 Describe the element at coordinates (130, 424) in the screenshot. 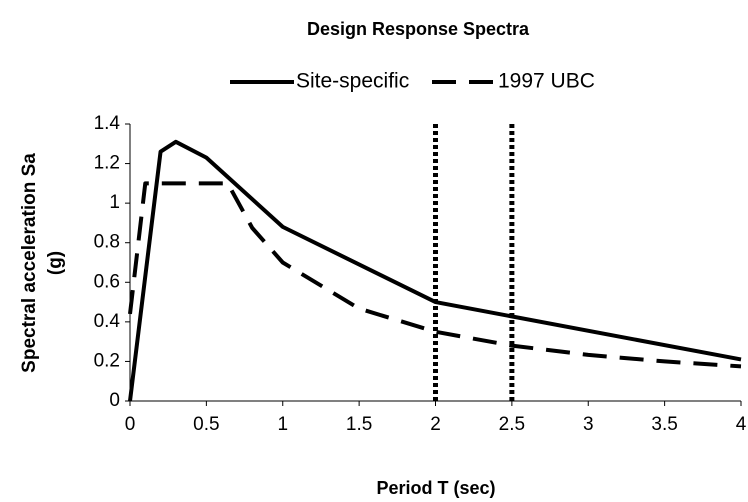

I see `x-tick-label: 0` at that location.